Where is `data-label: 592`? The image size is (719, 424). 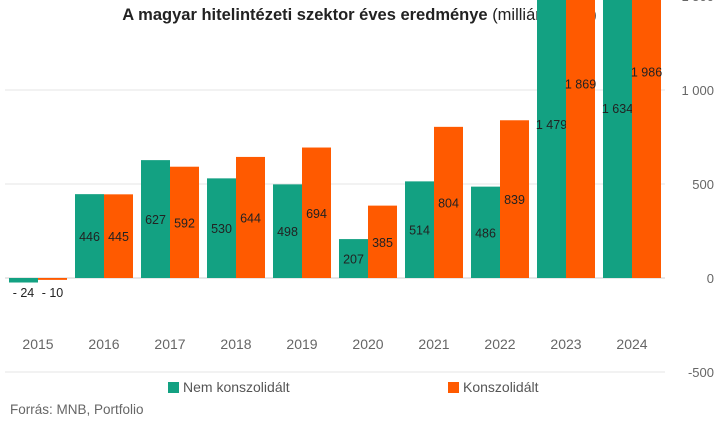 data-label: 592 is located at coordinates (184, 223).